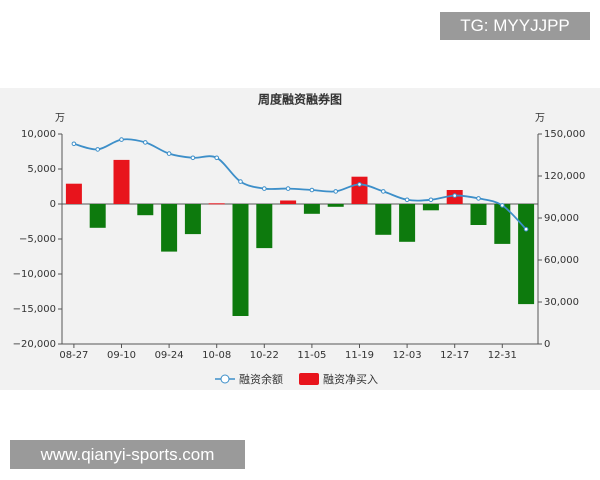 The height and width of the screenshot is (480, 600). Describe the element at coordinates (264, 355) in the screenshot. I see `x-tick-label: 10-22` at that location.